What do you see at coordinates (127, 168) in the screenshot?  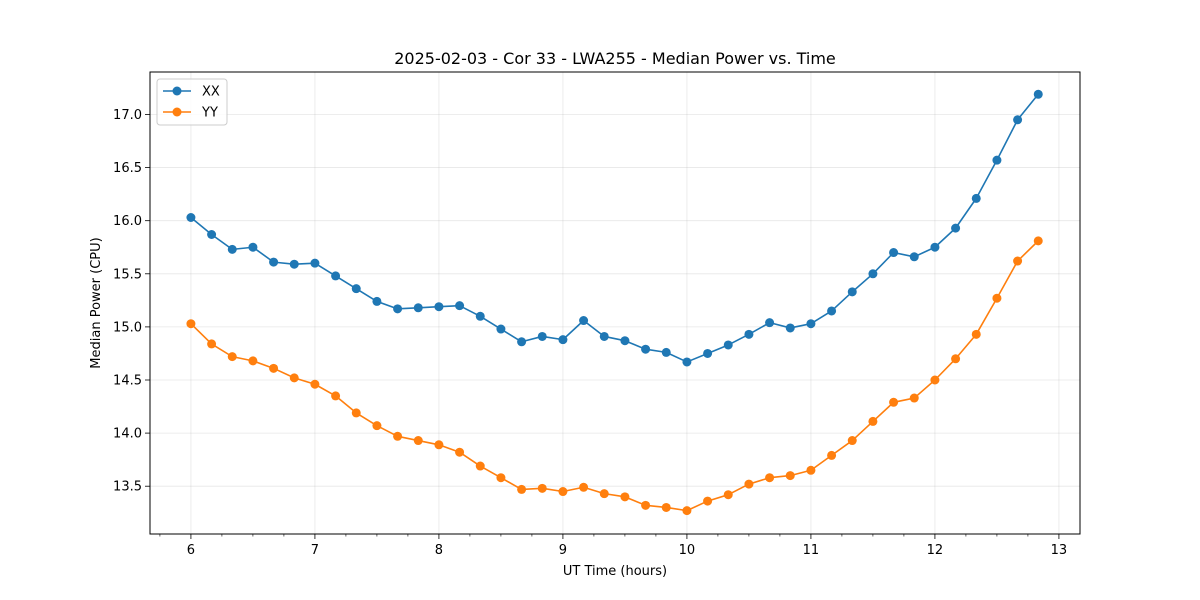 I see `y-tick-label: 16.5` at bounding box center [127, 168].